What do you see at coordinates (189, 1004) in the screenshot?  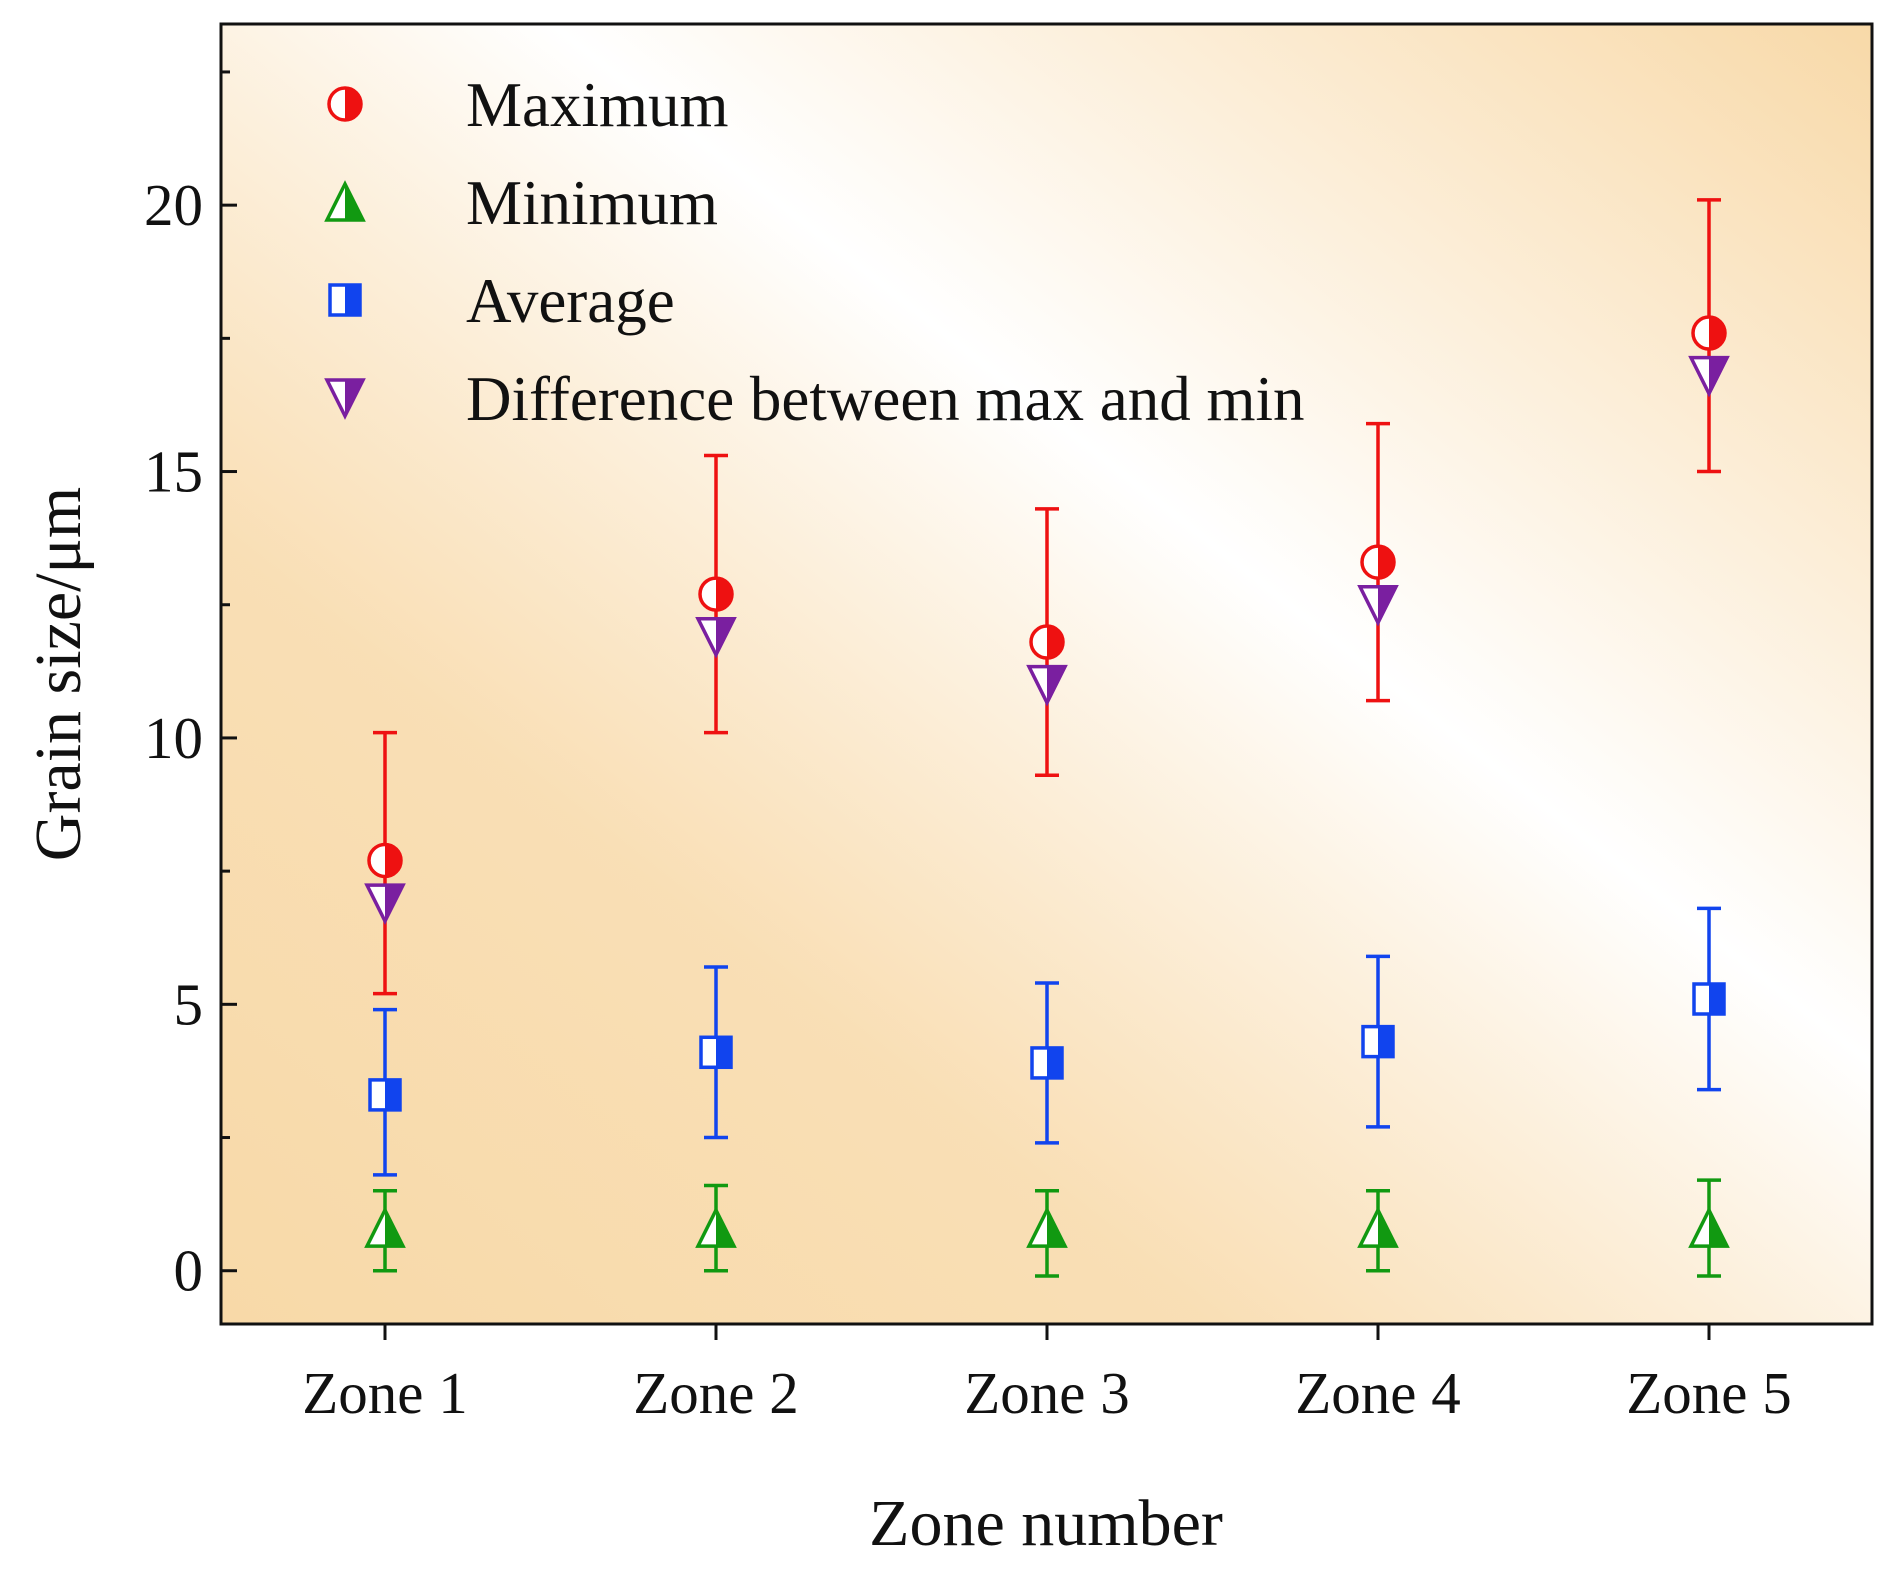 I see `y-tick-label: 5` at bounding box center [189, 1004].